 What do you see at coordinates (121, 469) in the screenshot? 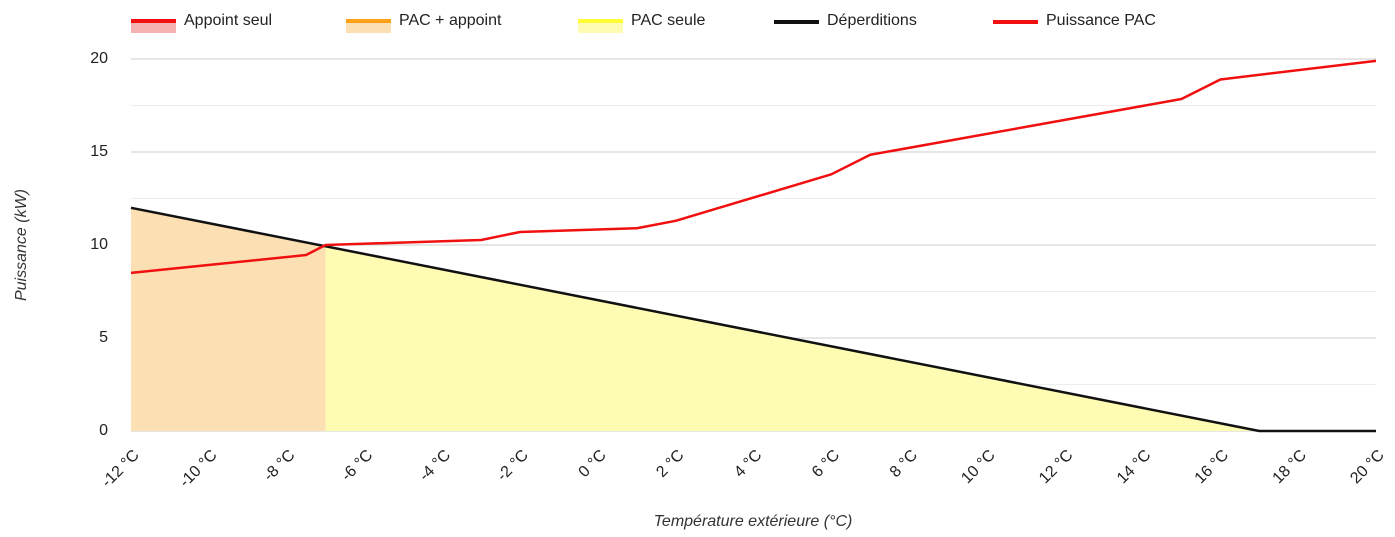
I see `x-tick-label: -12 °C` at bounding box center [121, 469].